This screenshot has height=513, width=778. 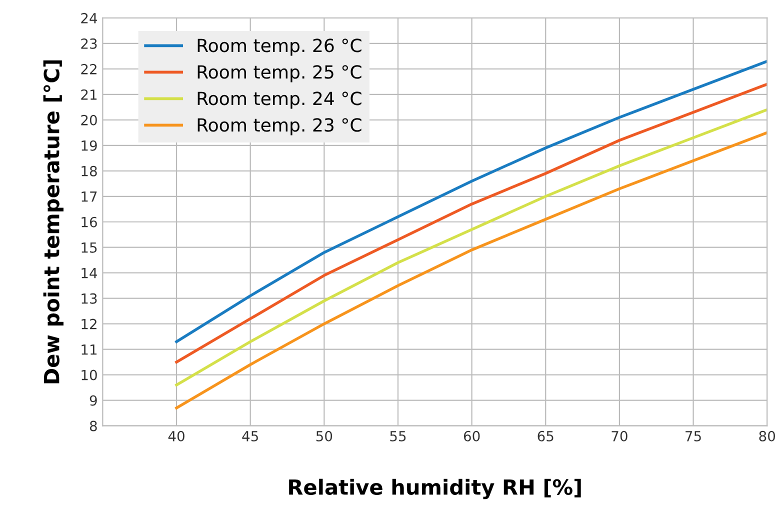 What do you see at coordinates (89, 197) in the screenshot?
I see `y-tick-label: 17` at bounding box center [89, 197].